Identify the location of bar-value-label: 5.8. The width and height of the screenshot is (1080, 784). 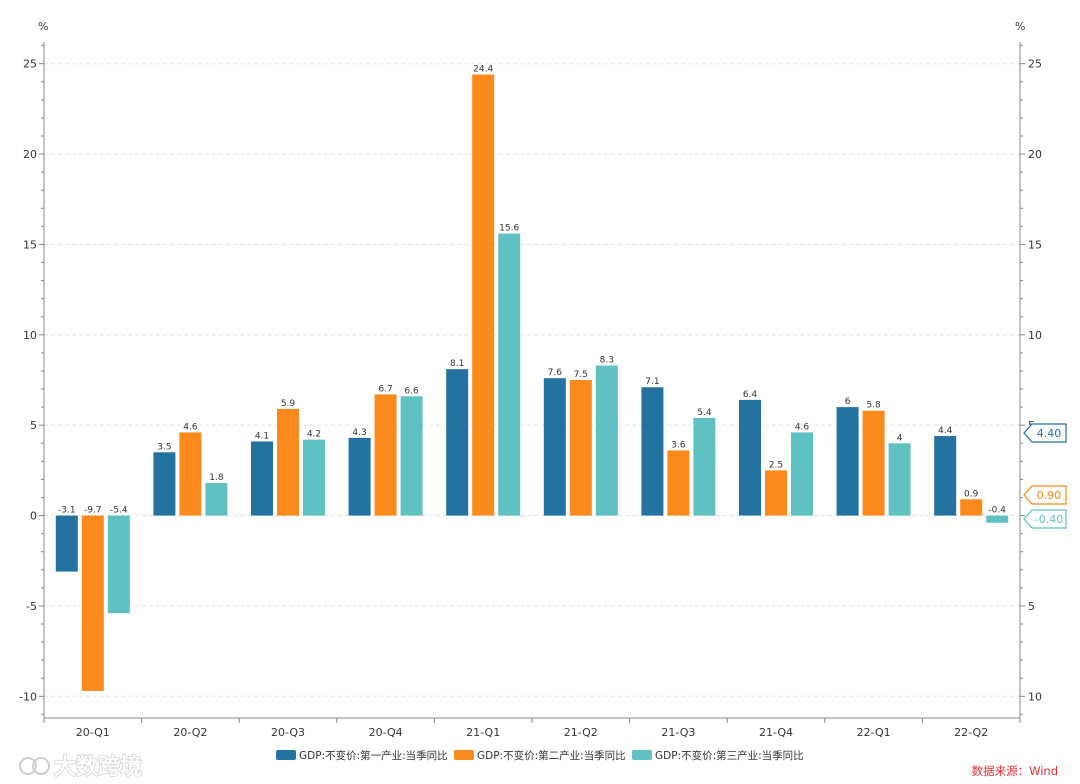
(873, 406).